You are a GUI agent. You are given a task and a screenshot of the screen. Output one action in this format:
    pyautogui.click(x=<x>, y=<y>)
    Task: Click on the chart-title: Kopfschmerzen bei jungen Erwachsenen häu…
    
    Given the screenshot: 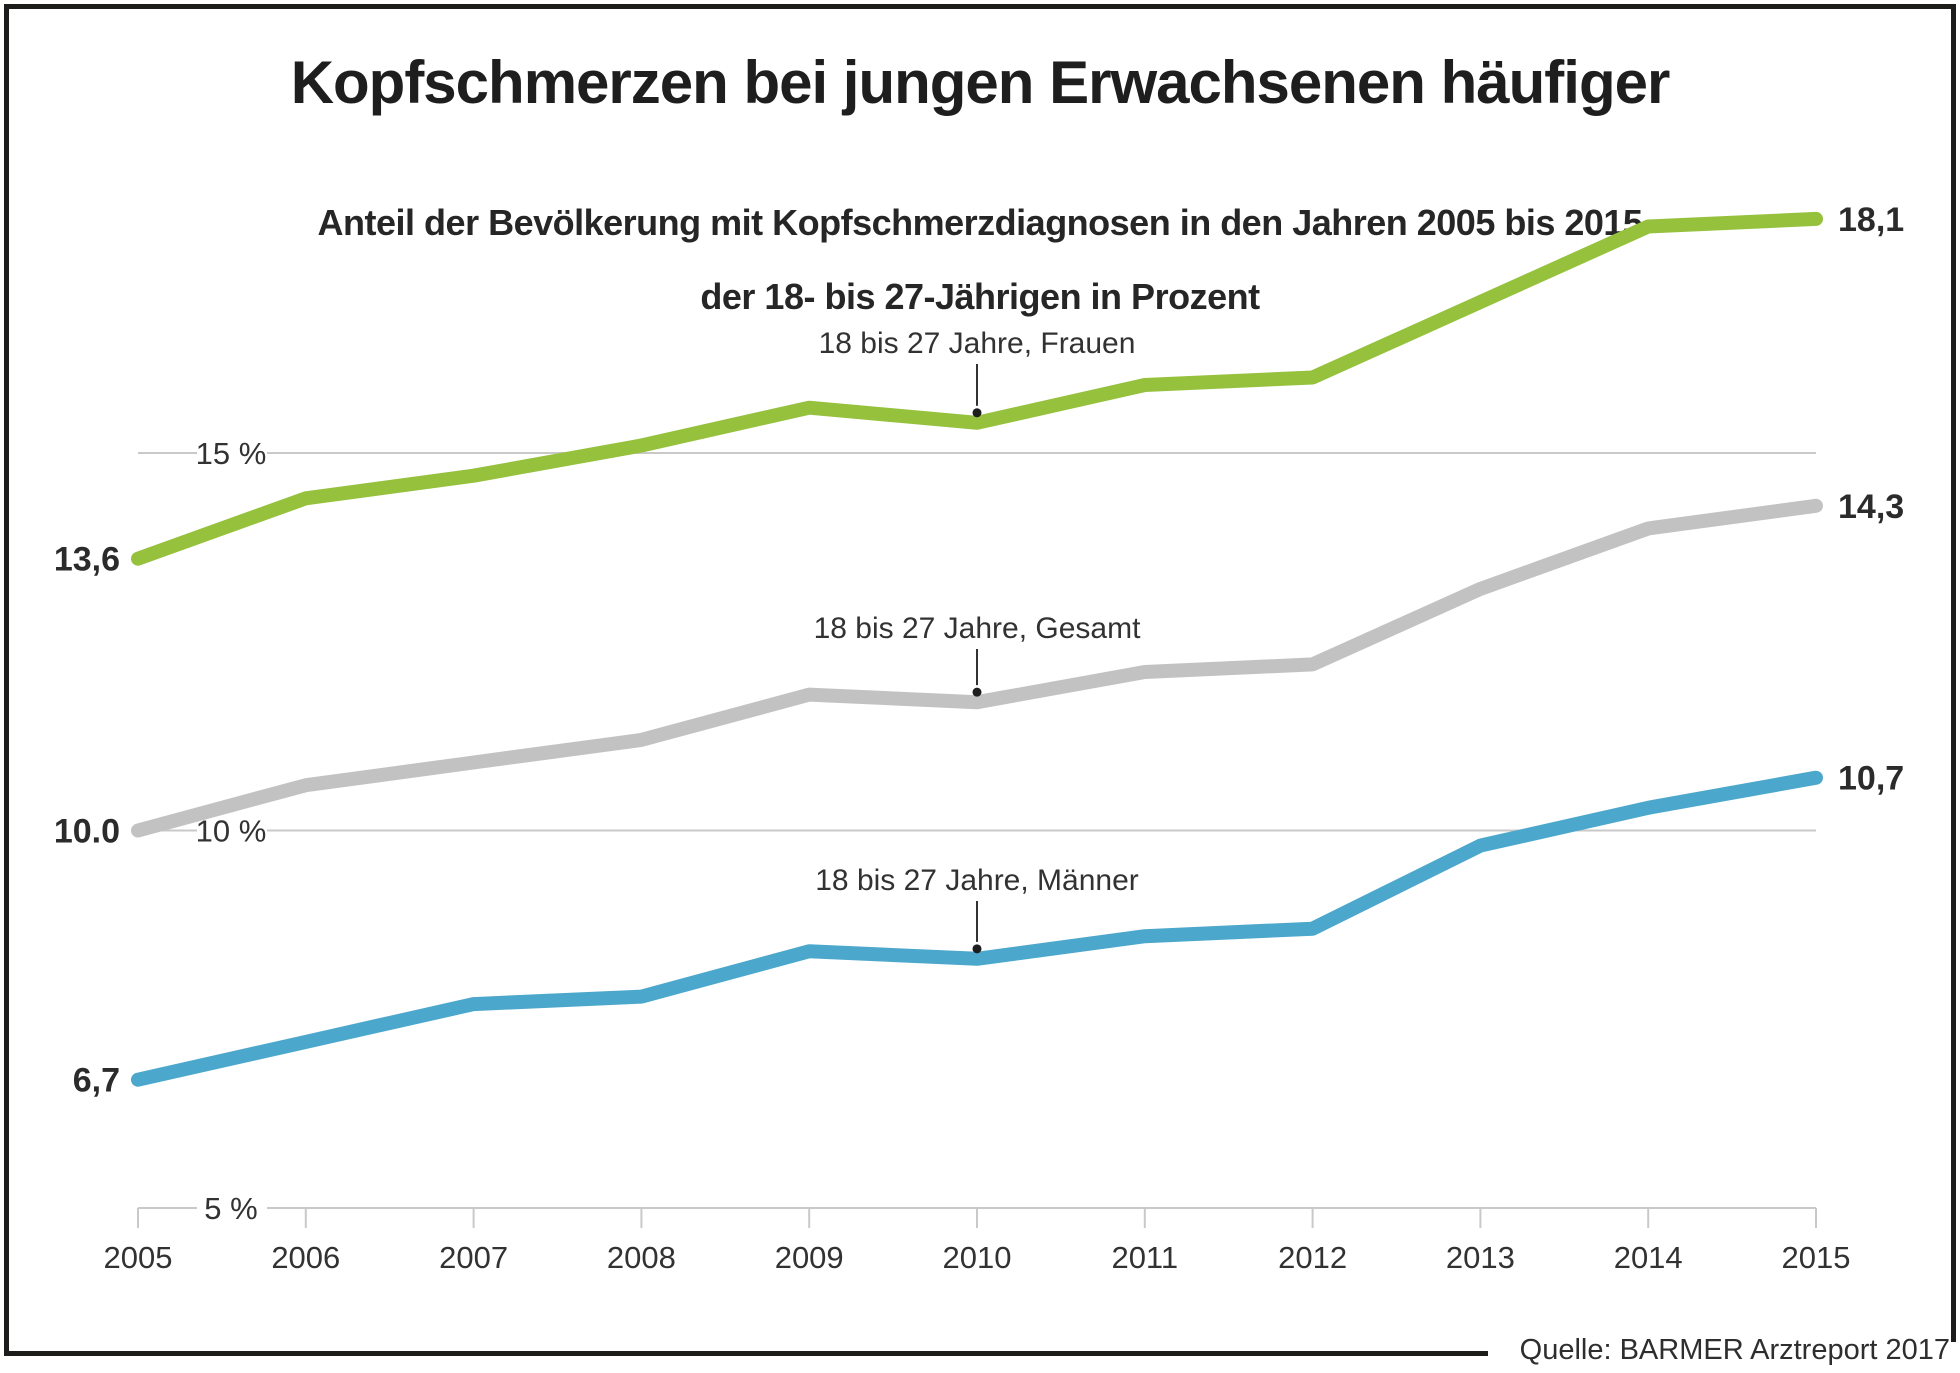 What is the action you would take?
    pyautogui.click(x=980, y=82)
    